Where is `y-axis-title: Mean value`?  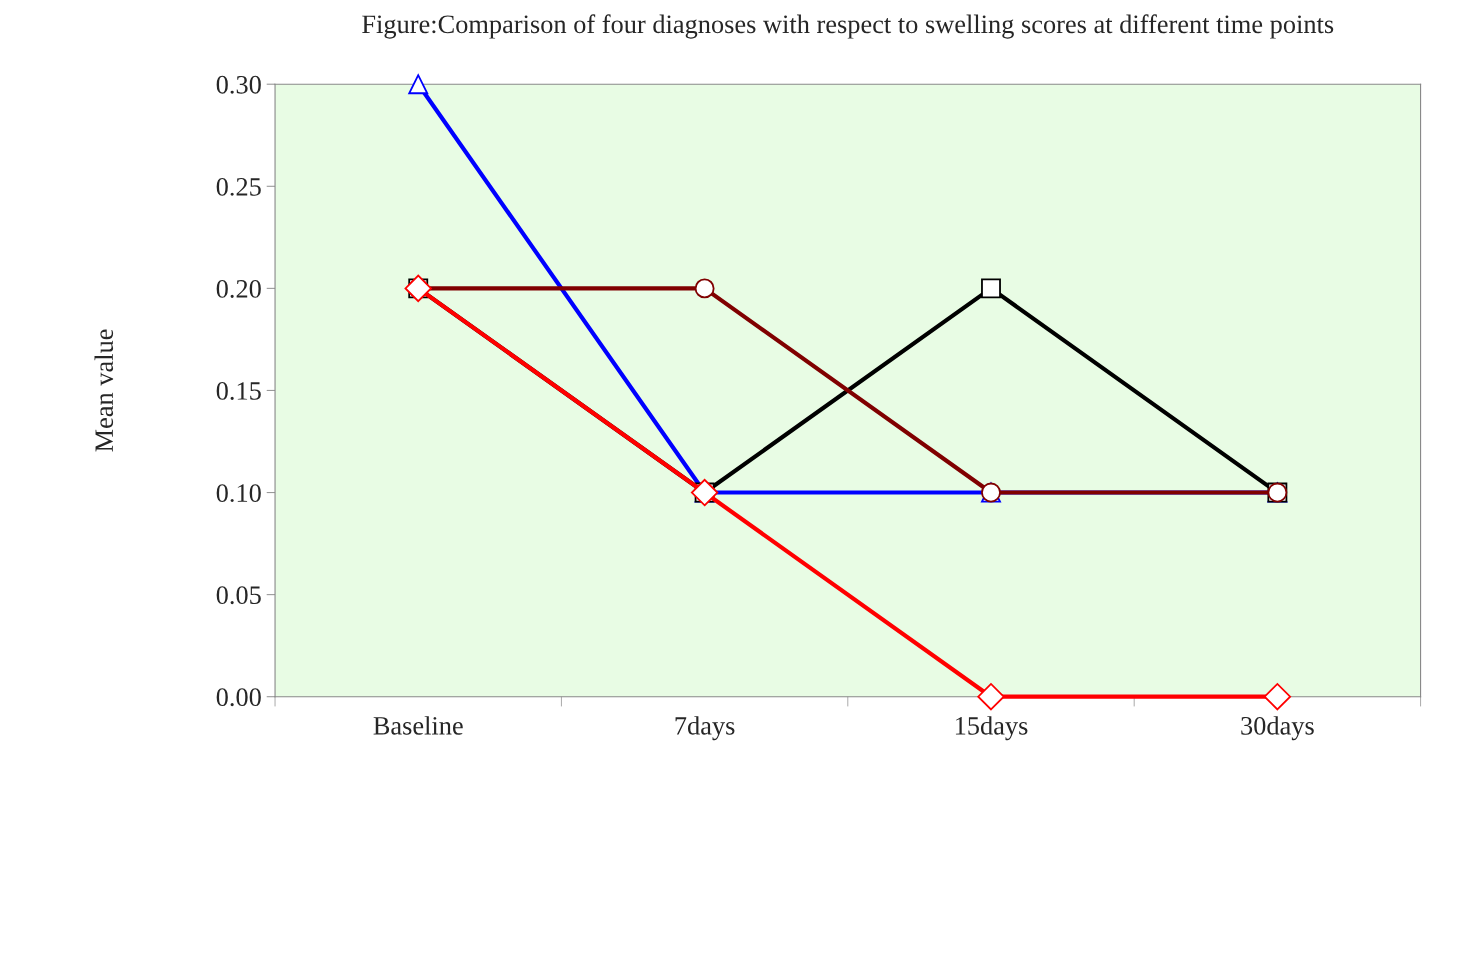 y-axis-title: Mean value is located at coordinates (104, 390).